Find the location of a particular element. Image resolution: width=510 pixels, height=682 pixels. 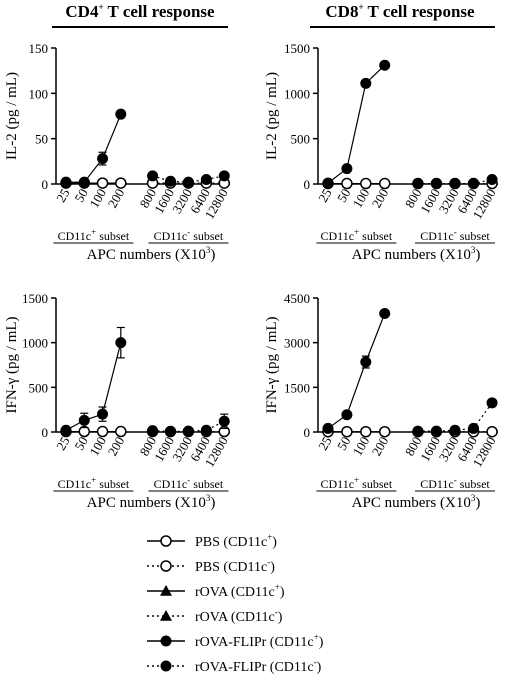

header-cd4: CD4+ T cell response is located at coordinates (140, 11).